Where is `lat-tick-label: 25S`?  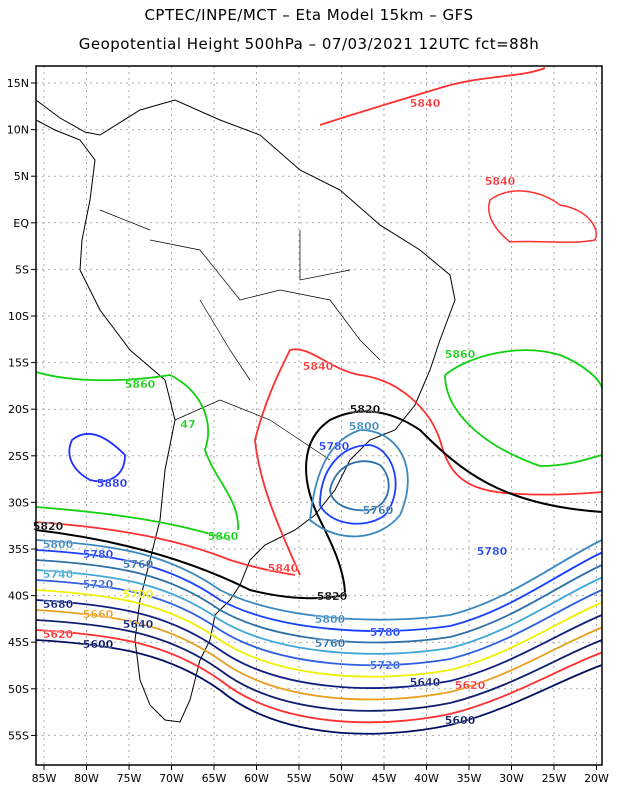 lat-tick-label: 25S is located at coordinates (18, 456).